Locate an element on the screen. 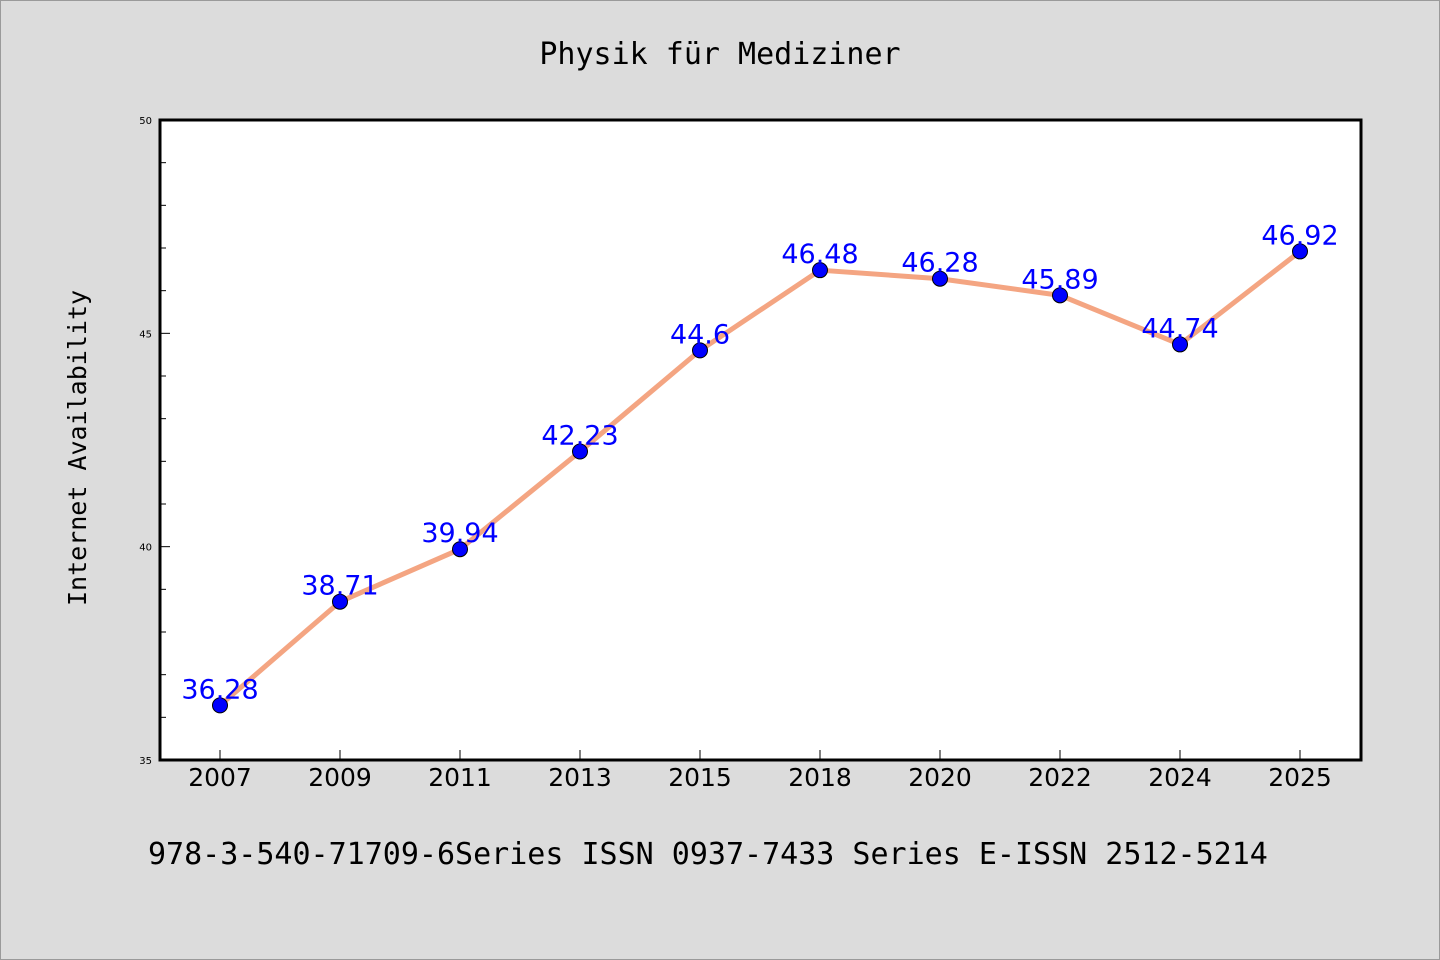 The image size is (1440, 960). data-label: 39.94 is located at coordinates (459, 533).